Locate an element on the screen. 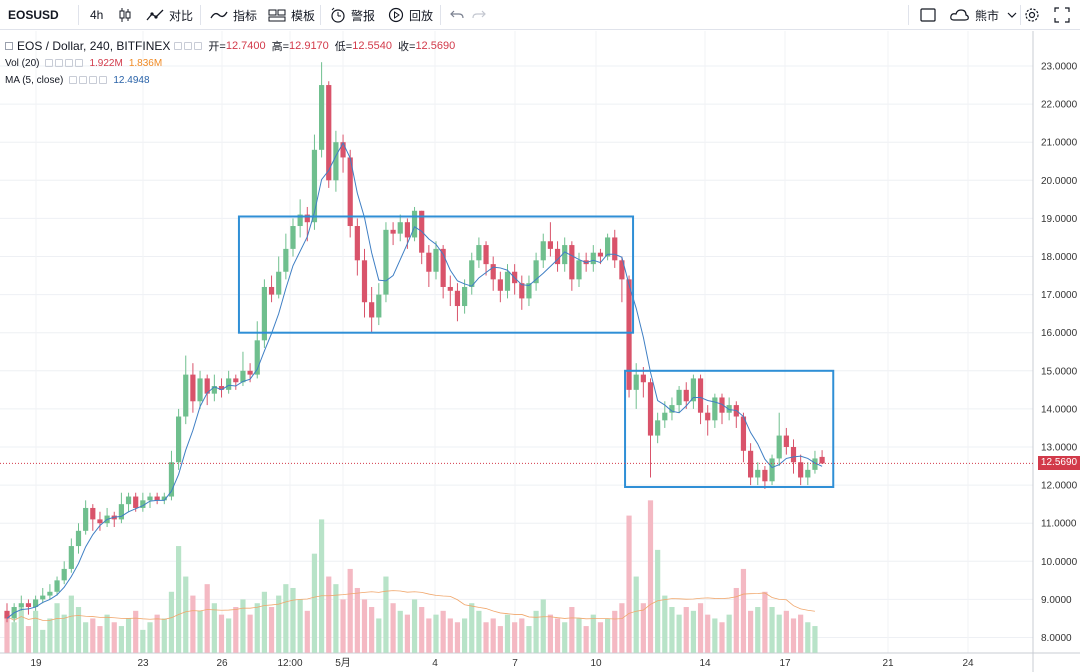  collapse-legend-icon is located at coordinates (9, 46).